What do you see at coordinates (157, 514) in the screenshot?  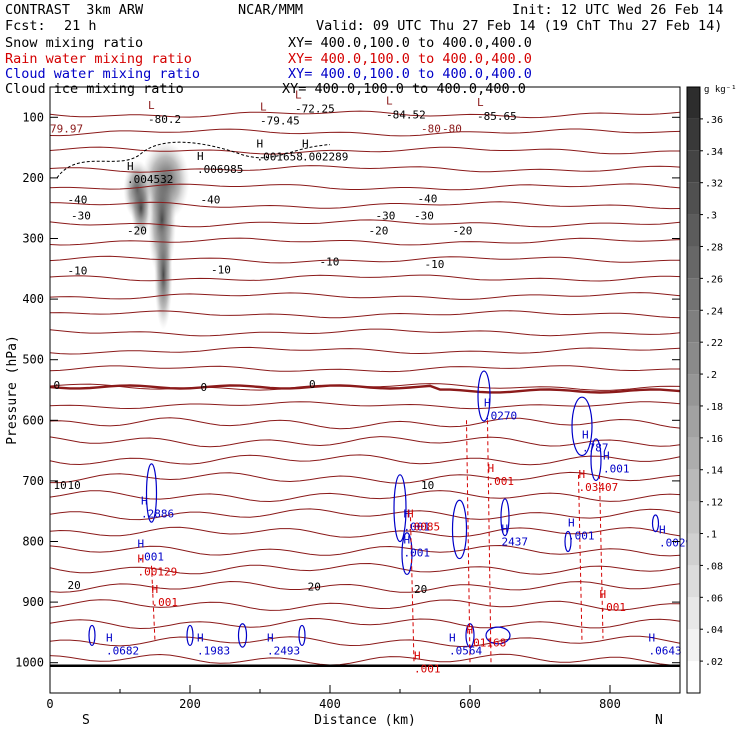 I see `cloud-water-high-value-label: .2886` at bounding box center [157, 514].